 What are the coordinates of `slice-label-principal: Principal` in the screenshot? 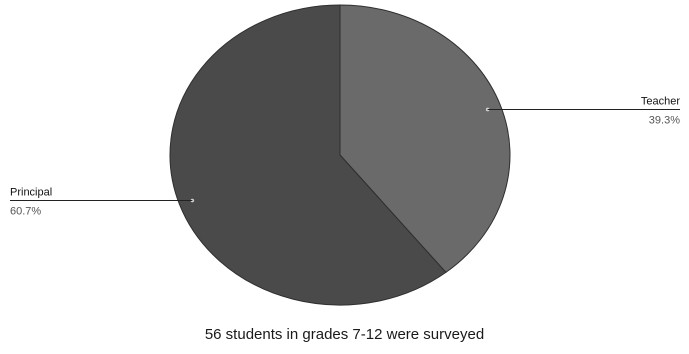 It's located at (31, 193).